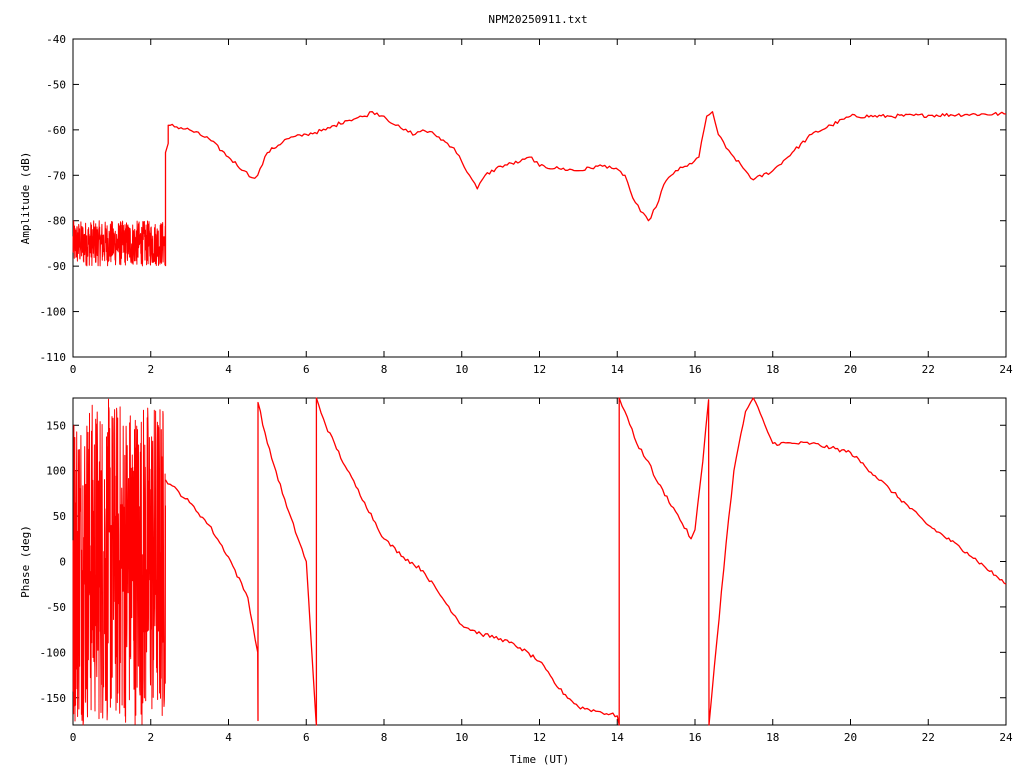  What do you see at coordinates (56, 84) in the screenshot?
I see `amplitude-y-tick-label: -50` at bounding box center [56, 84].